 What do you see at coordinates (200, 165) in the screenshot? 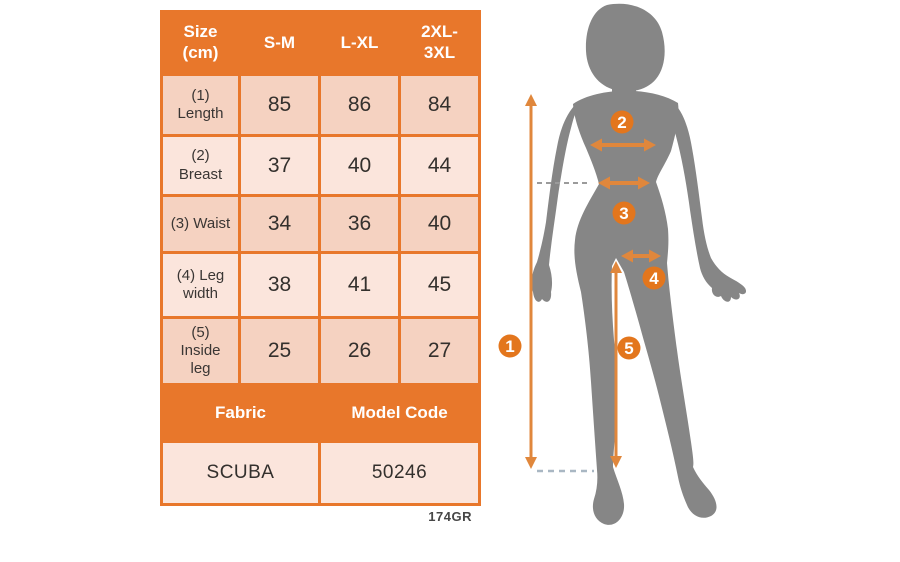
I see `row-label: (2) Breast` at bounding box center [200, 165].